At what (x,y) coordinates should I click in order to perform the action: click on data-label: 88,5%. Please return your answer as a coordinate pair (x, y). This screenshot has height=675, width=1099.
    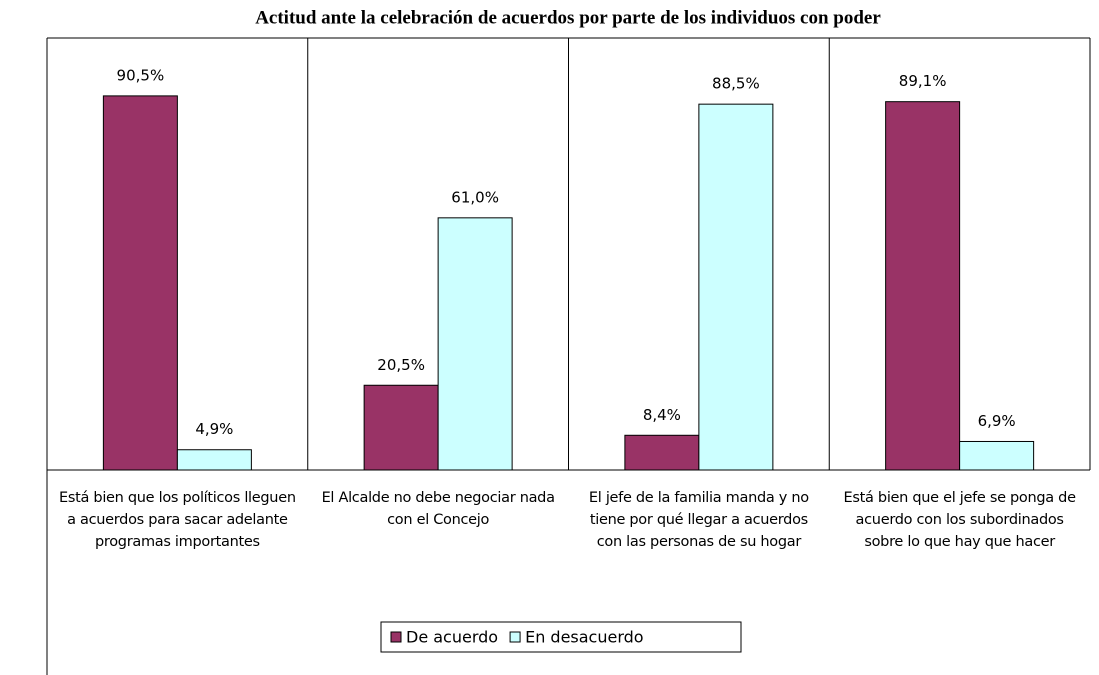
    Looking at the image, I should click on (736, 84).